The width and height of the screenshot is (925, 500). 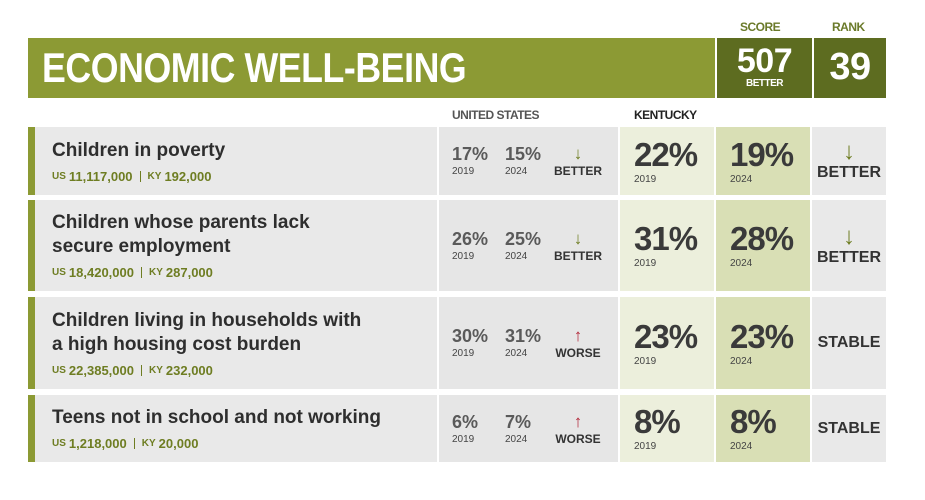 I want to click on score-box: 507 BETTER, so click(x=764, y=68).